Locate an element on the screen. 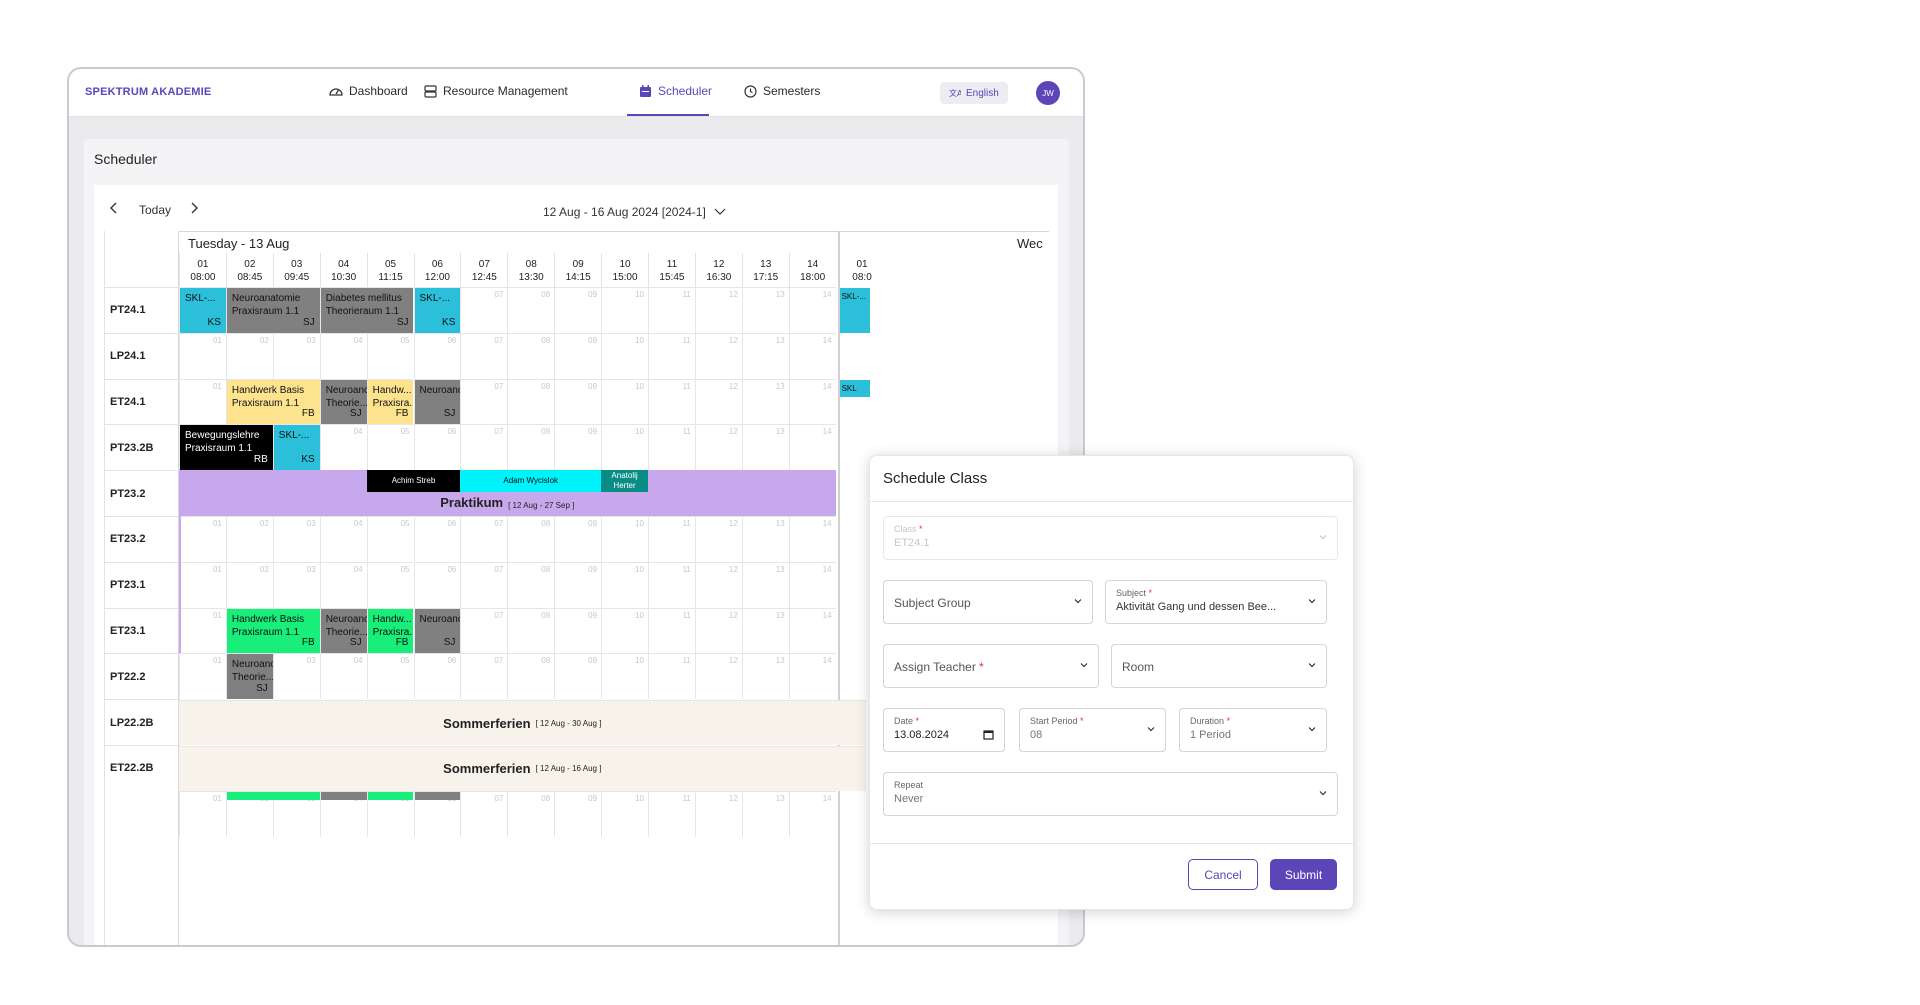 This screenshot has width=1920, height=1005. class-block: Neuroanc SJ is located at coordinates (437, 631).